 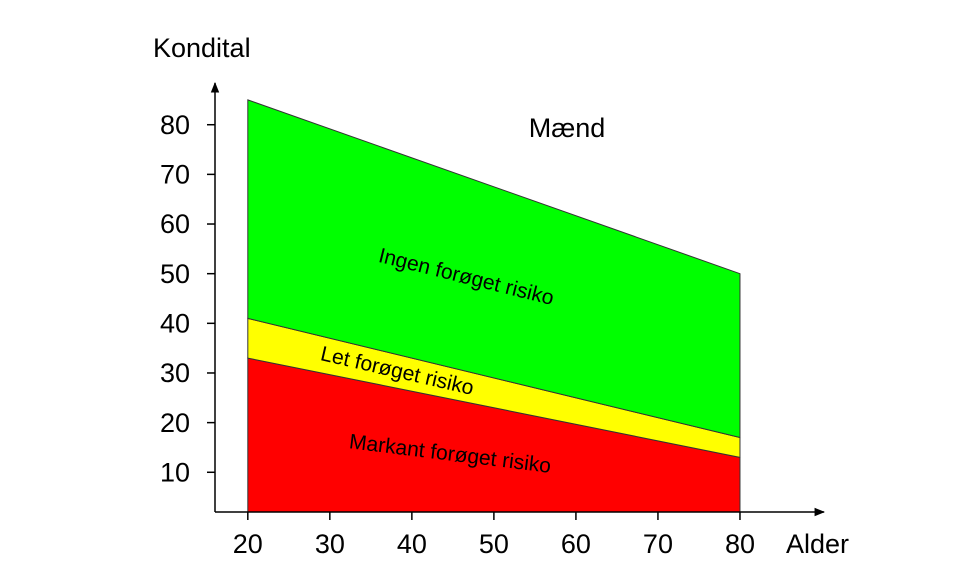 I want to click on chart-title: Mænd, so click(x=567, y=128).